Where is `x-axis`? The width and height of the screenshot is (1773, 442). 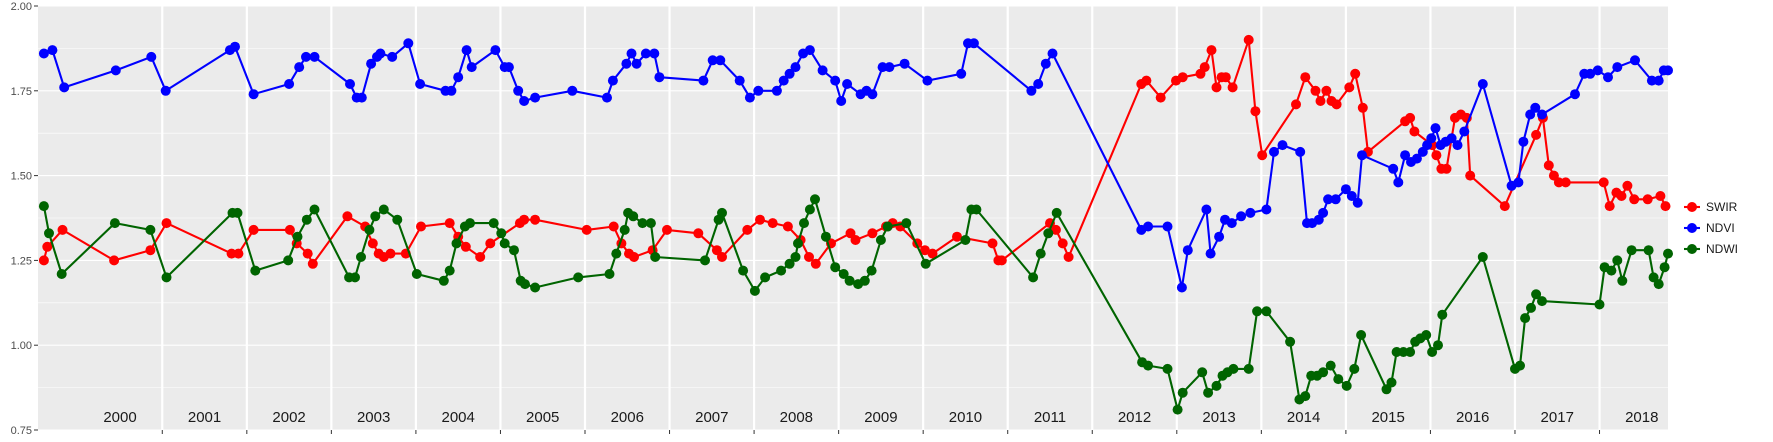
x-axis is located at coordinates (881, 432).